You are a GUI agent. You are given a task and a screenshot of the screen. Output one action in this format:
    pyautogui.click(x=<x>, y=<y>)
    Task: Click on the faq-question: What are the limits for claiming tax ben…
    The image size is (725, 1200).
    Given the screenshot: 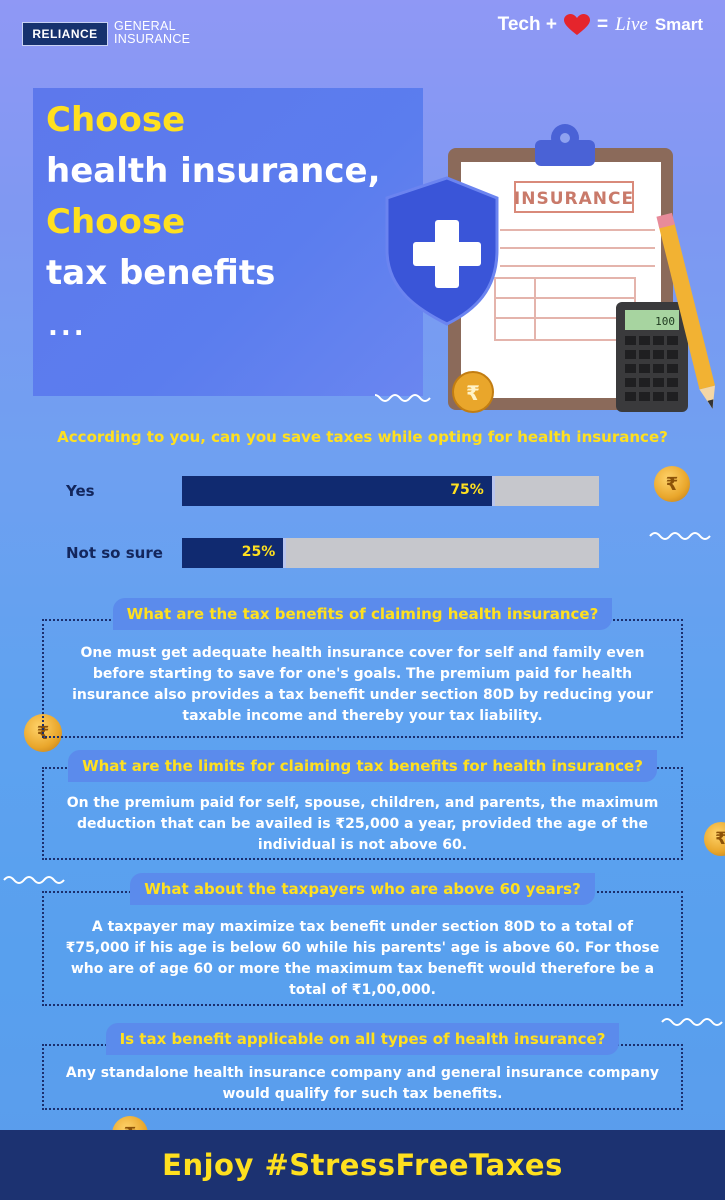 What is the action you would take?
    pyautogui.click(x=362, y=766)
    